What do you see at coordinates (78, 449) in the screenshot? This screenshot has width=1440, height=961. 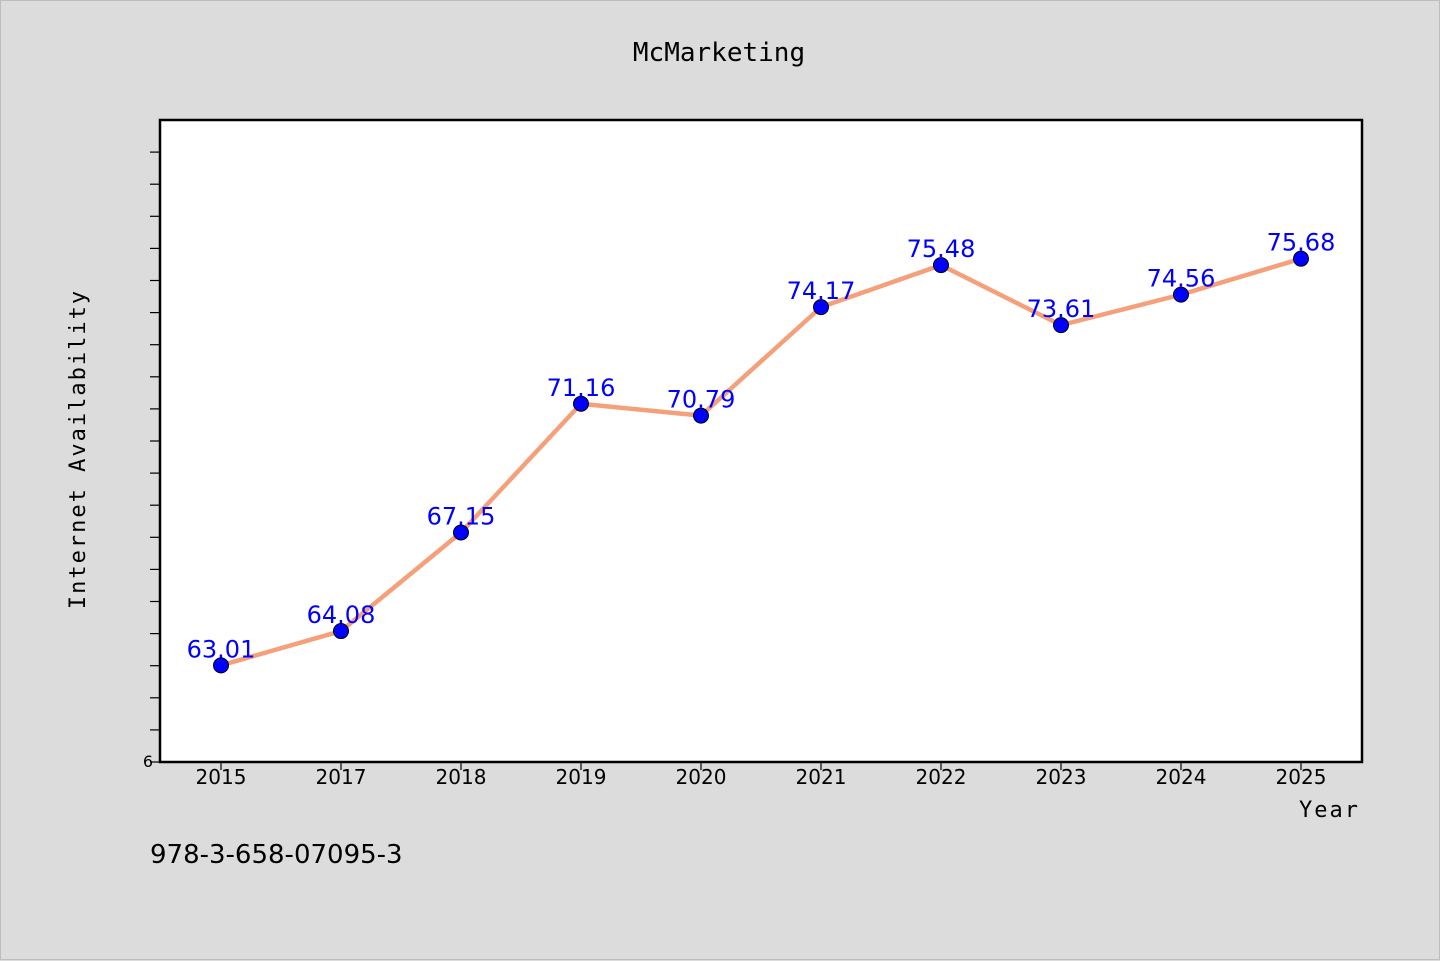 I see `y-axis-label: Internet Availability` at bounding box center [78, 449].